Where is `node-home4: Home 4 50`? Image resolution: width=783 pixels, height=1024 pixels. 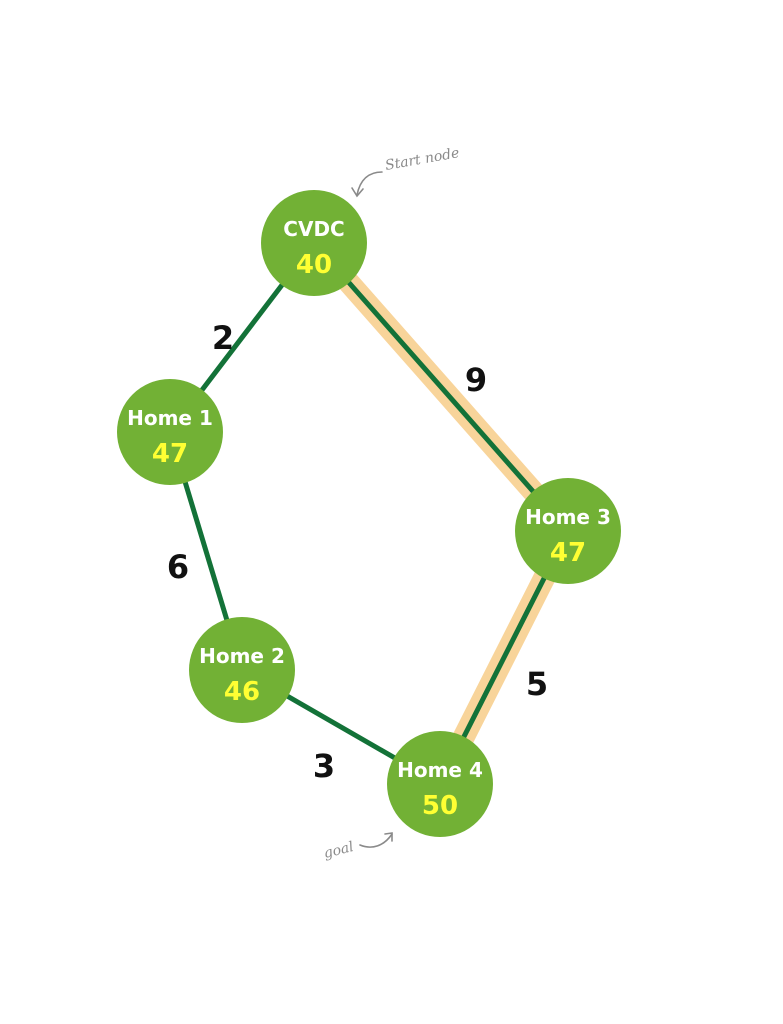
node-home4: Home 4 50 is located at coordinates (440, 784).